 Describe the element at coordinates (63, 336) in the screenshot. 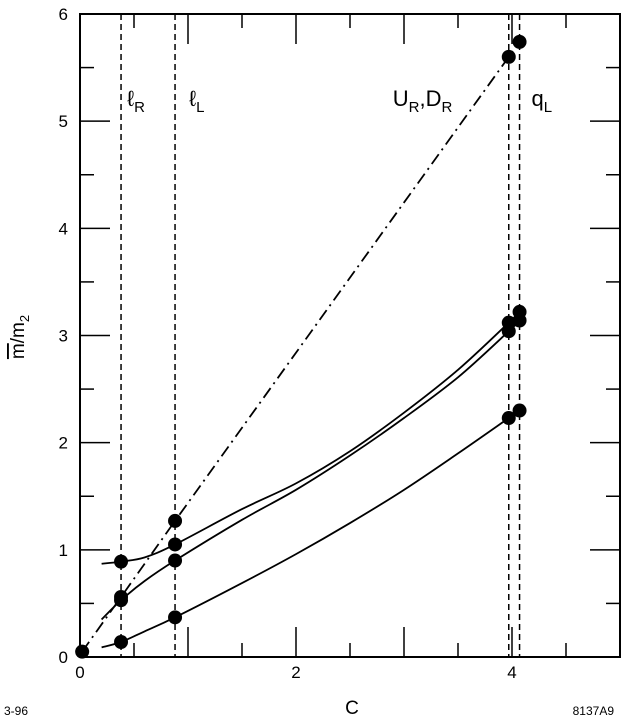

I see `y-tick-label: 3` at that location.